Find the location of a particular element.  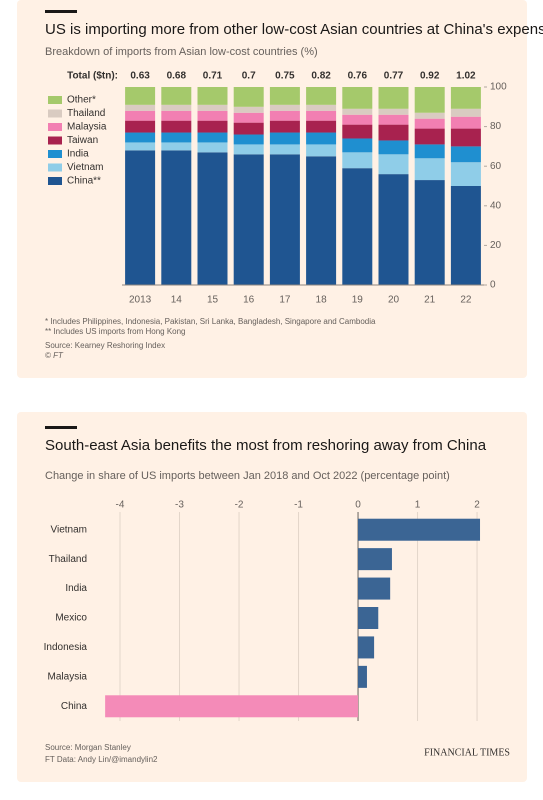

y-tick-label: 20 is located at coordinates (496, 245).